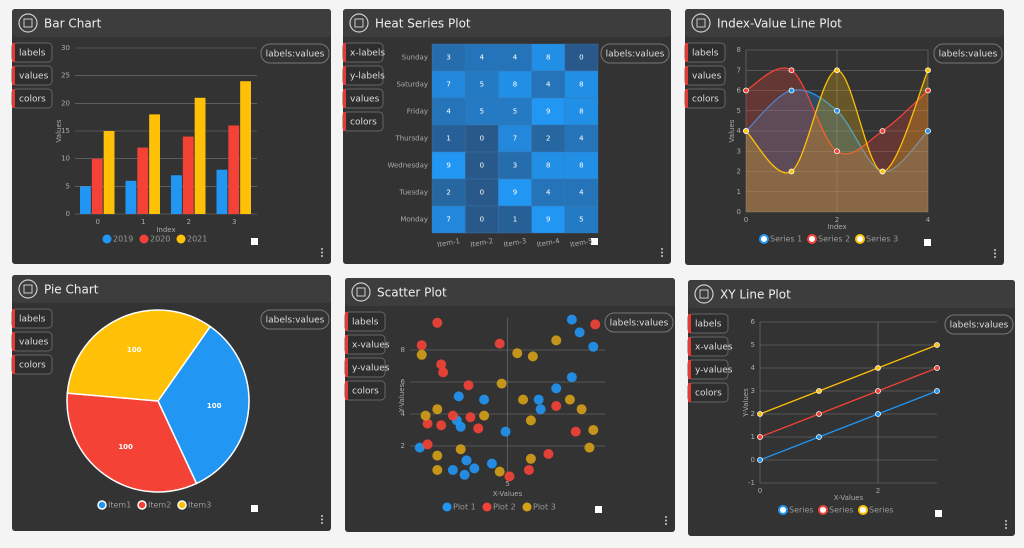 The image size is (1024, 548). I want to click on y-tick-label: 3, so click(753, 391).